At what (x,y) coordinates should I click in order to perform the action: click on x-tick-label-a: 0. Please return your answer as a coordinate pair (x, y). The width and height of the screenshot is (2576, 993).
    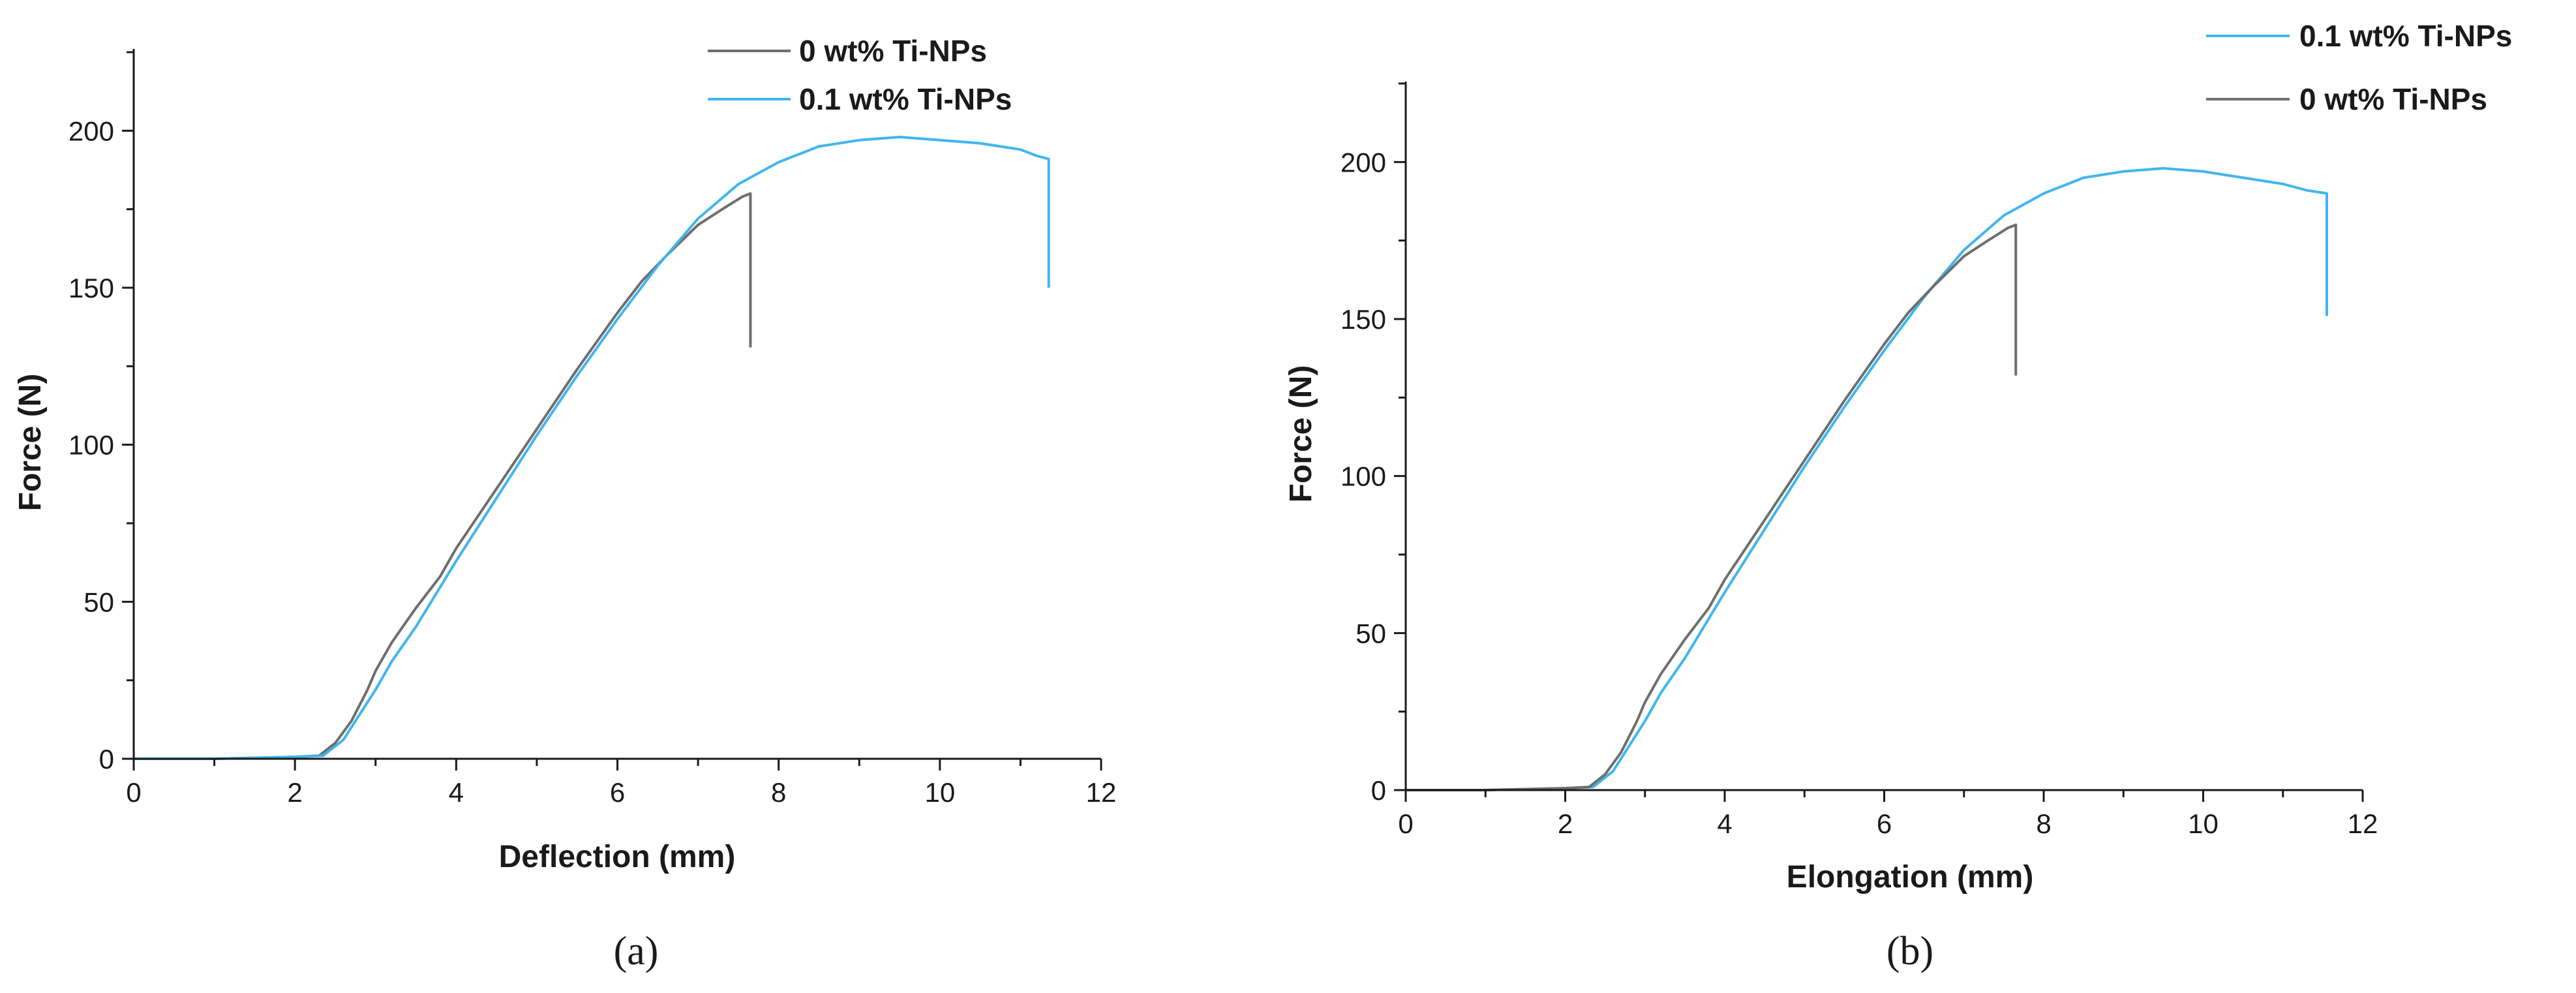
    Looking at the image, I should click on (133, 792).